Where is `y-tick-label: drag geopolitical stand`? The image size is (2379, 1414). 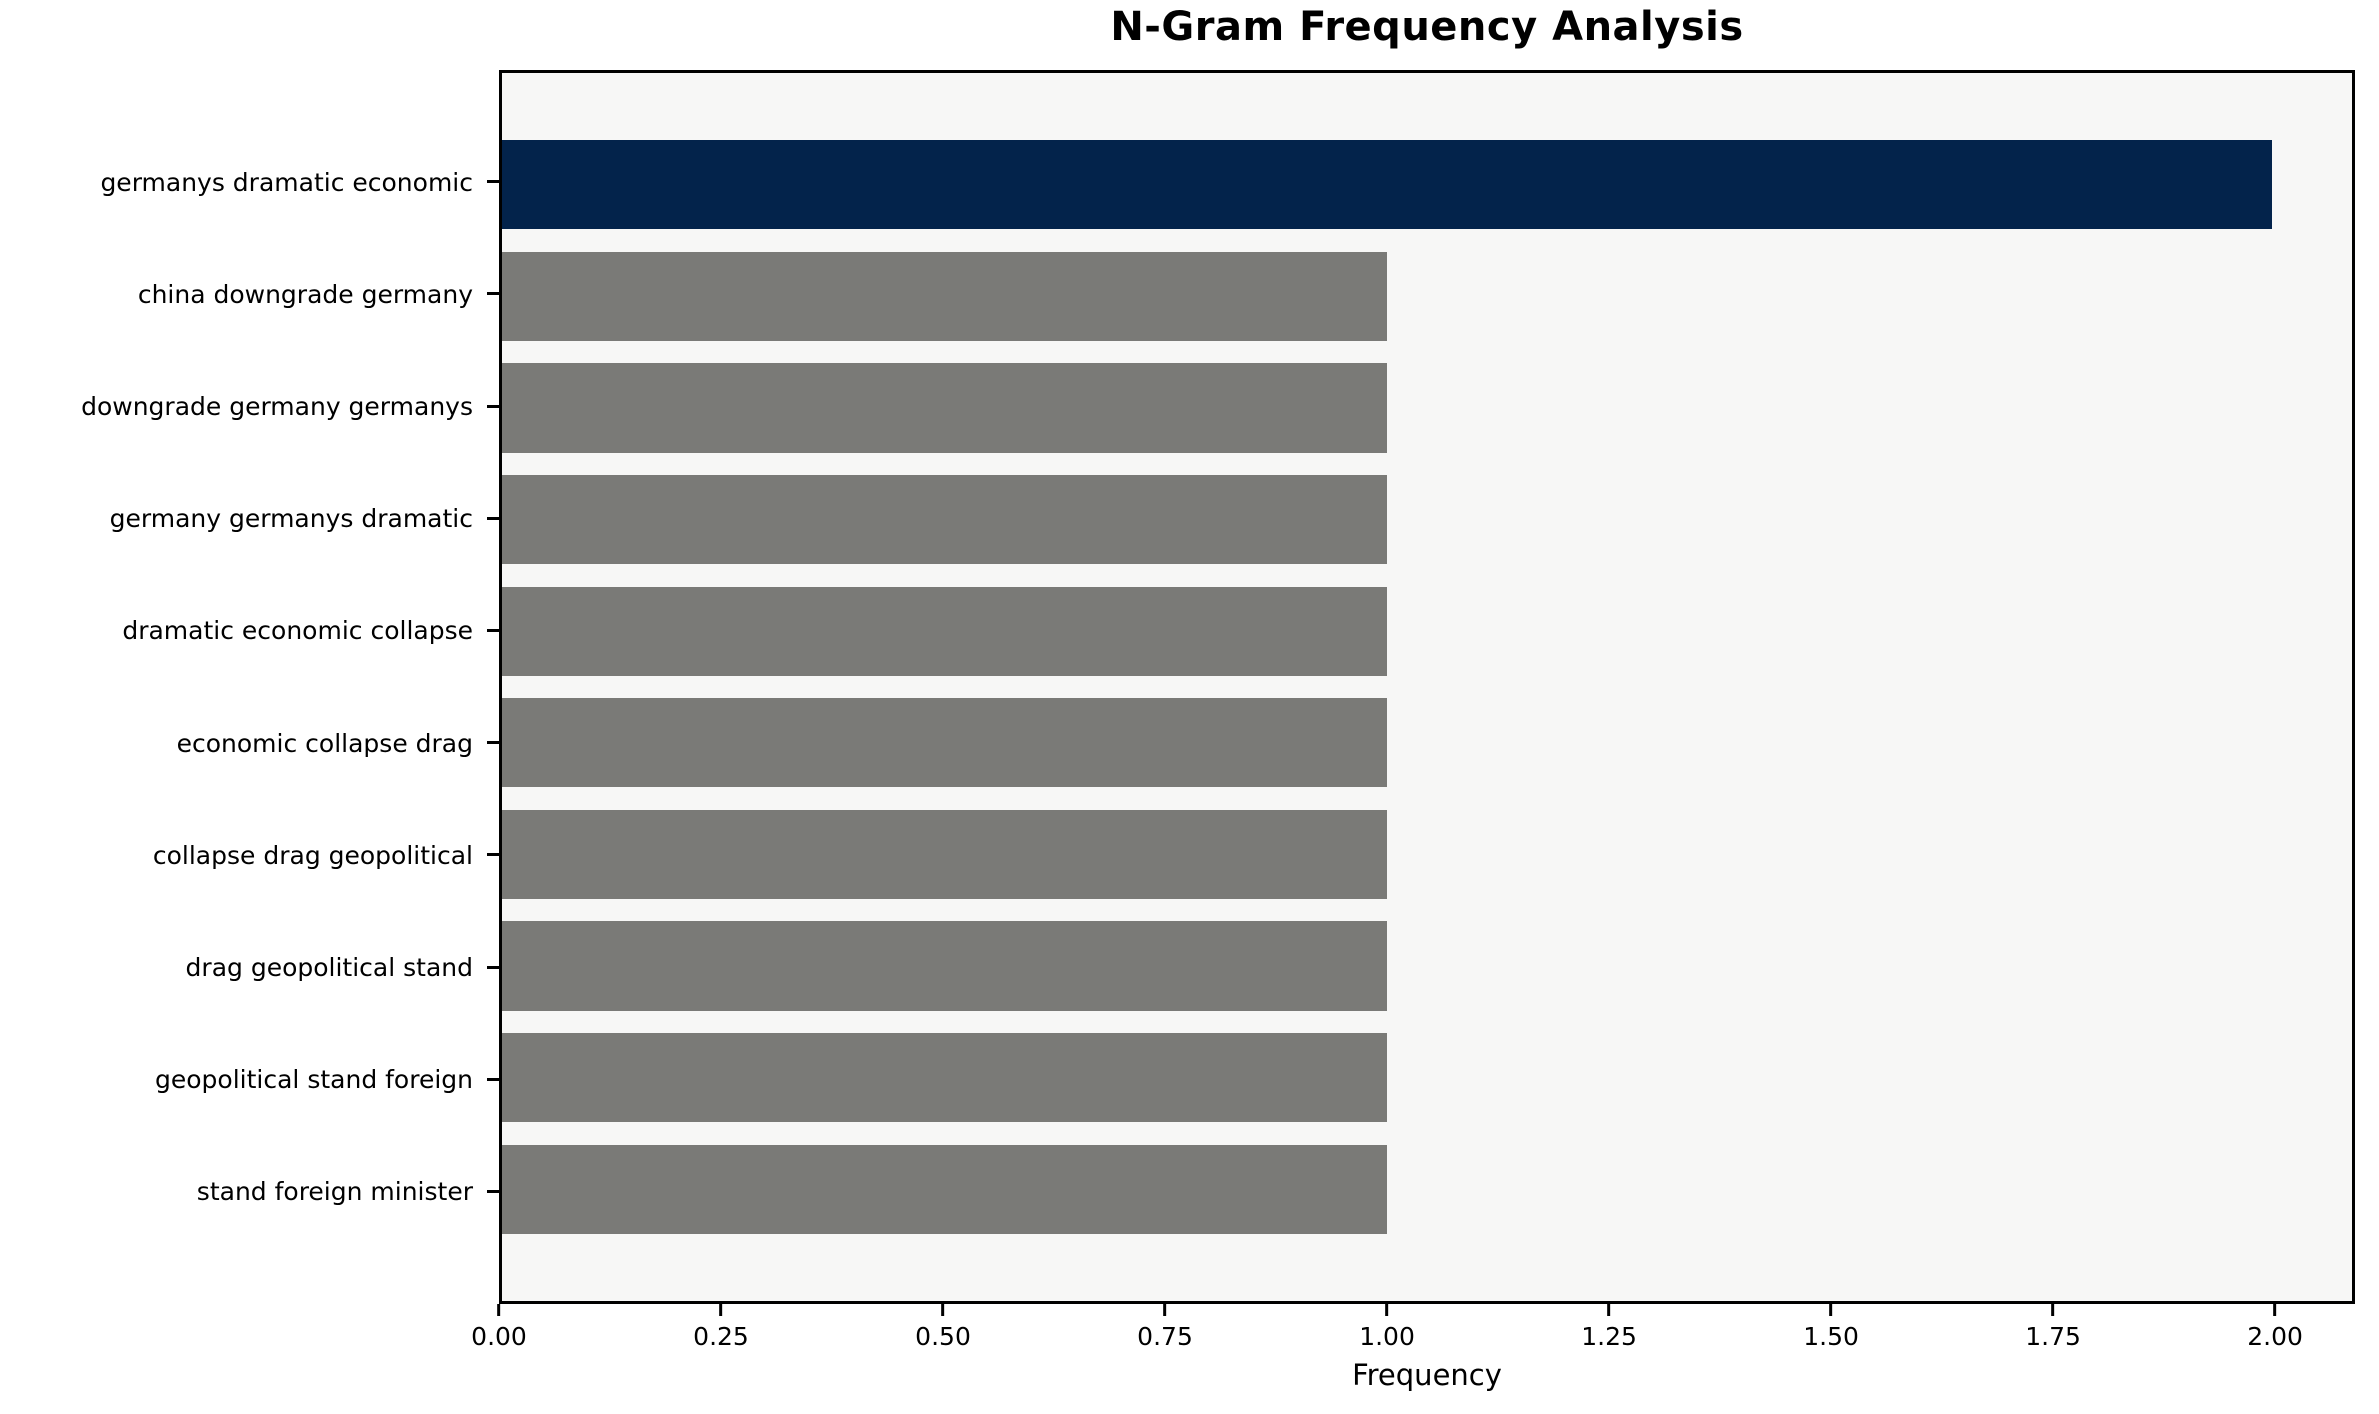
y-tick-label: drag geopolitical stand is located at coordinates (329, 968).